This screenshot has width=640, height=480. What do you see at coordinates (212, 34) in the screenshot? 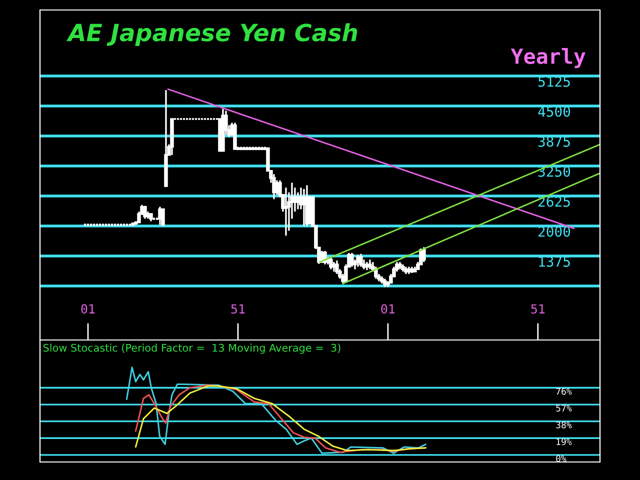
I see `text: AE Japanese Yen Cash` at bounding box center [212, 34].